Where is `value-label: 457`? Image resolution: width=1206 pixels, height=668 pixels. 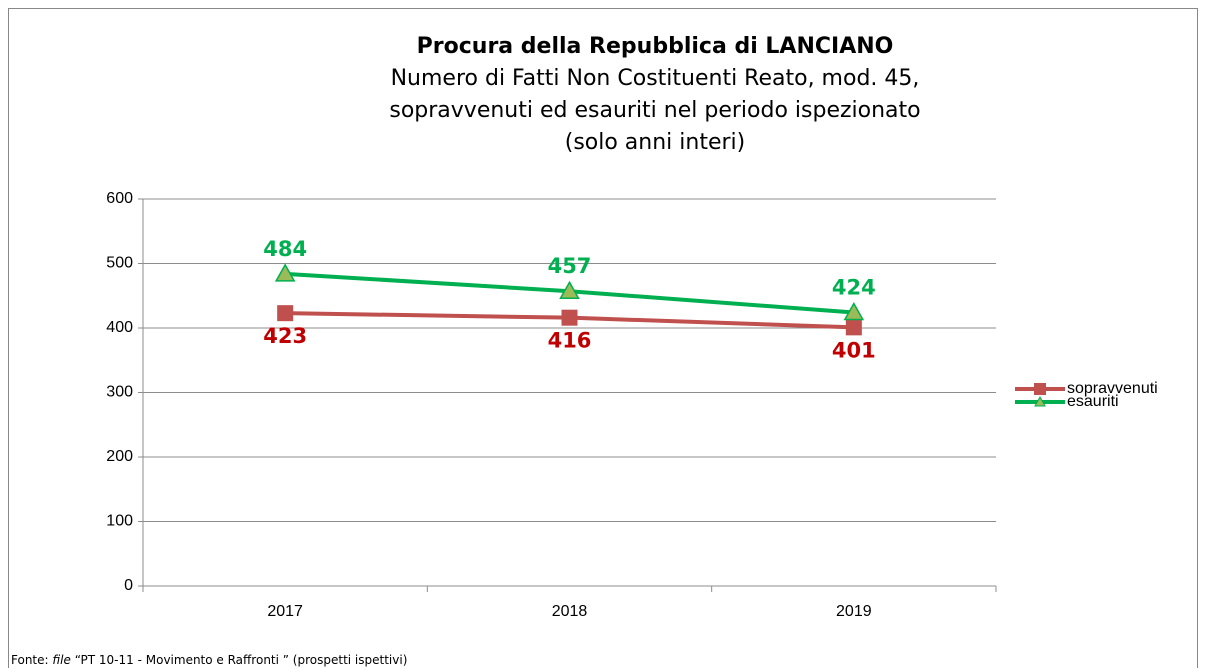 value-label: 457 is located at coordinates (570, 266).